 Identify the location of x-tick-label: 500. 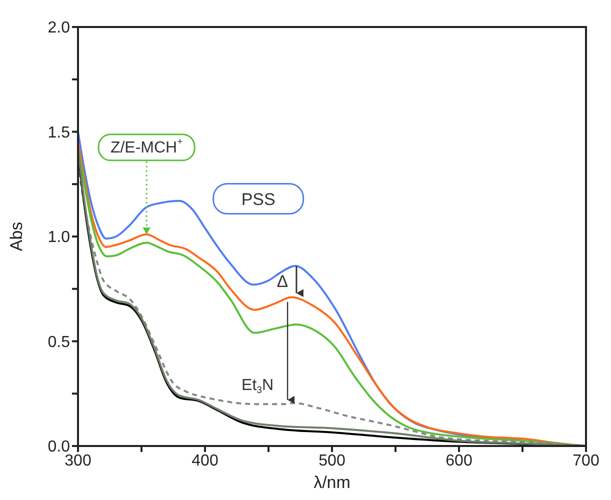
(332, 461).